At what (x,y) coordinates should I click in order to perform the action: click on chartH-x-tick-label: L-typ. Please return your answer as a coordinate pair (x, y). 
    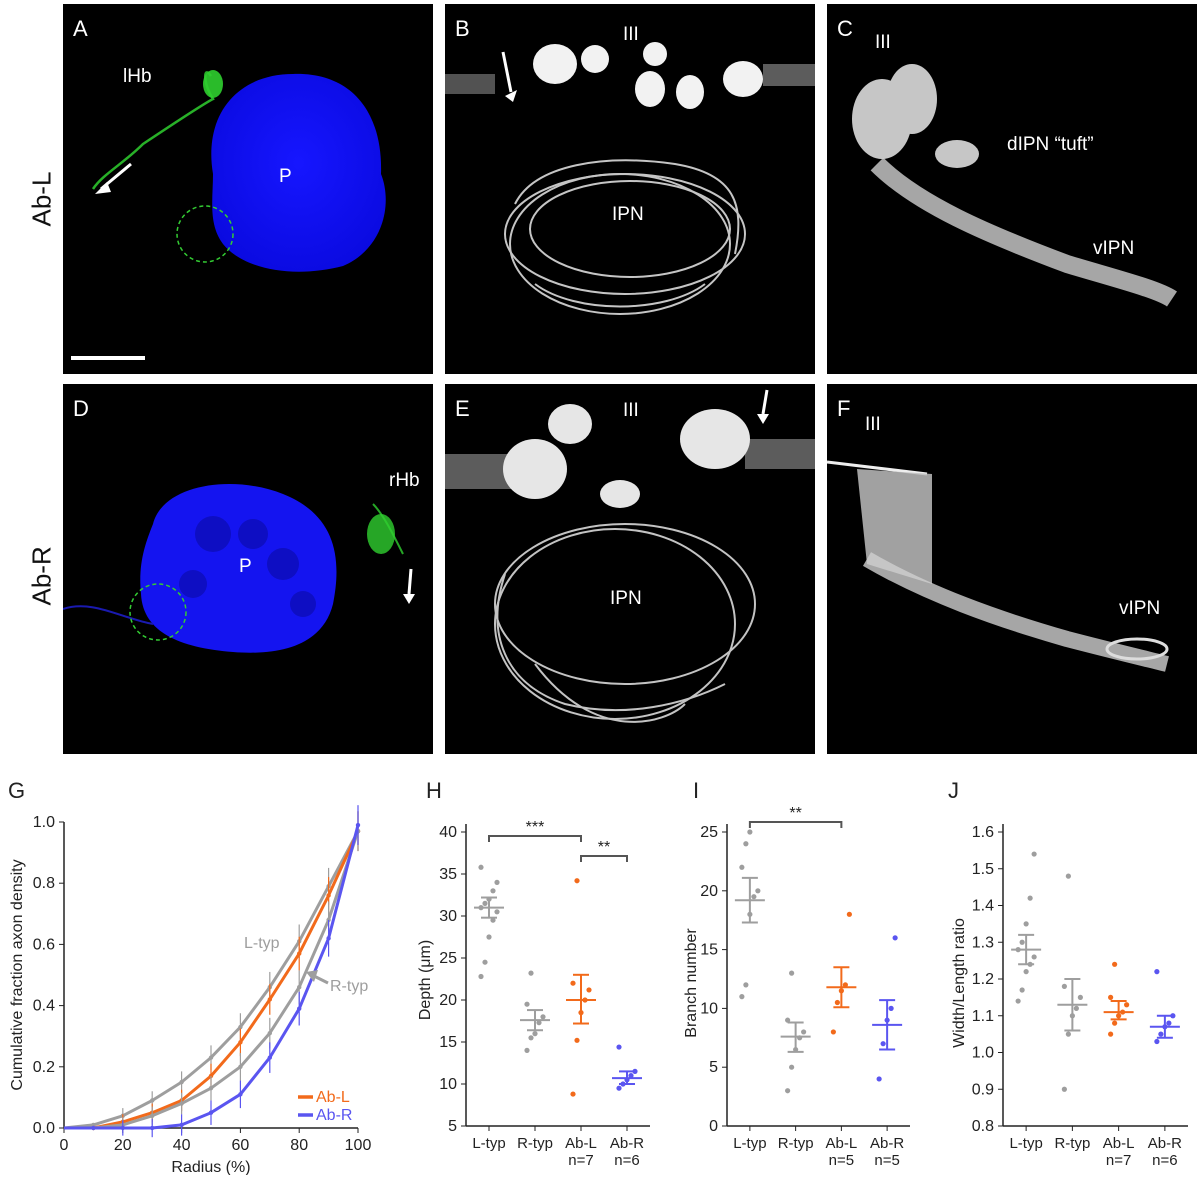
    Looking at the image, I should click on (488, 1143).